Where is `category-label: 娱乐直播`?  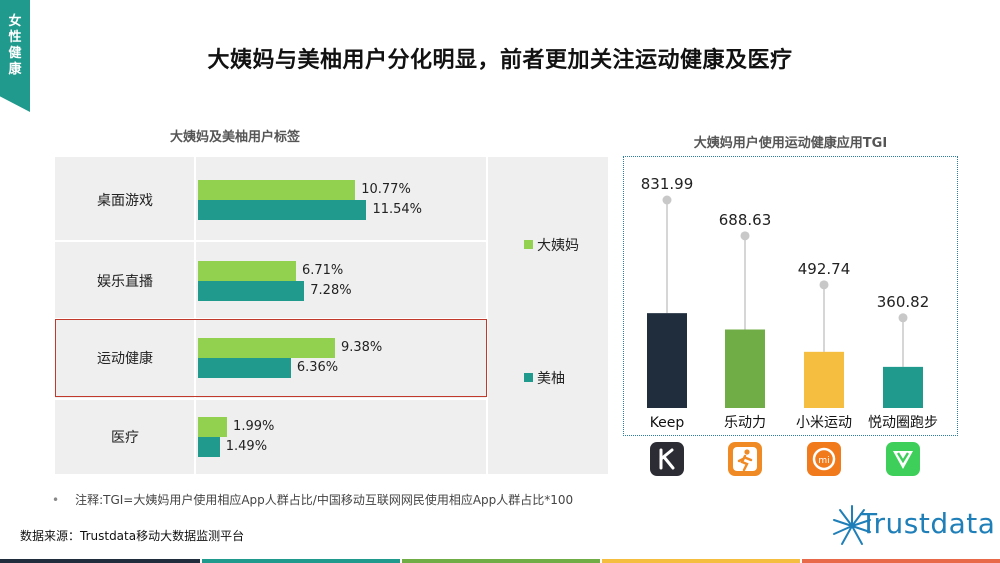
category-label: 娱乐直播 is located at coordinates (125, 282).